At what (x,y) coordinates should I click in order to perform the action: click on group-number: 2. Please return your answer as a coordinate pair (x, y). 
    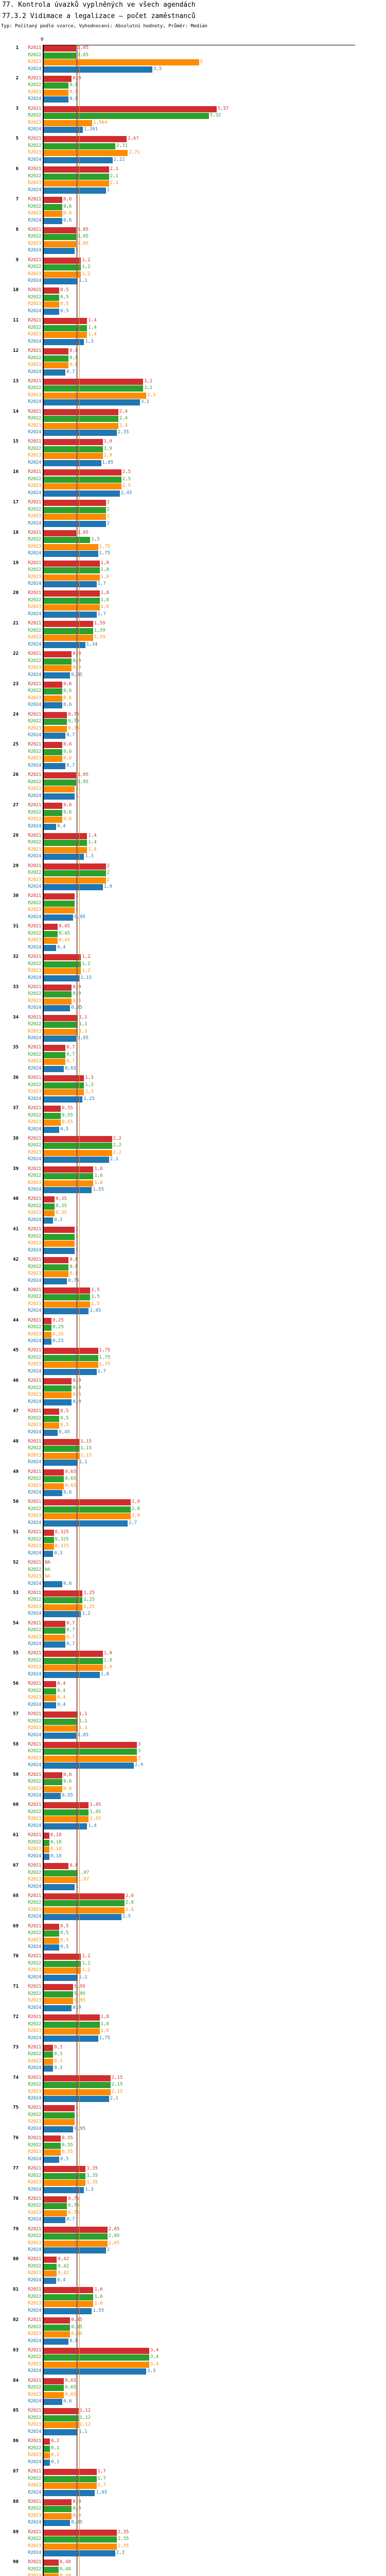
    Looking at the image, I should click on (17, 78).